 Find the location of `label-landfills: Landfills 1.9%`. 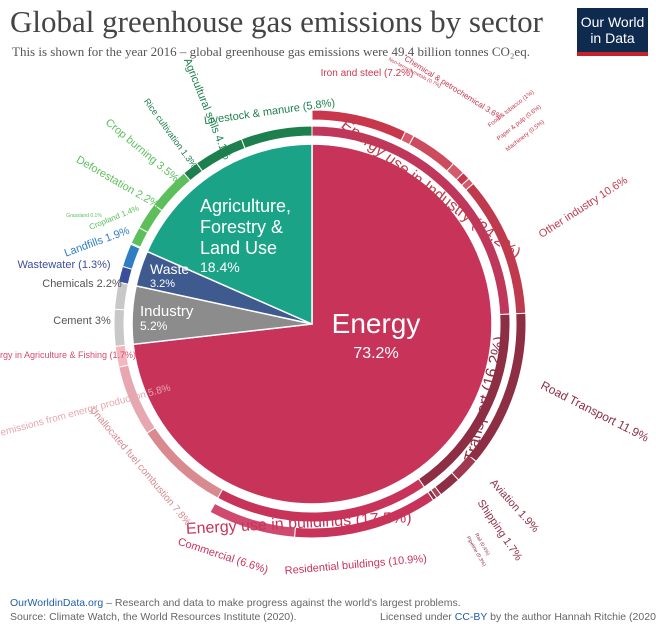

label-landfills: Landfills 1.9% is located at coordinates (97, 242).